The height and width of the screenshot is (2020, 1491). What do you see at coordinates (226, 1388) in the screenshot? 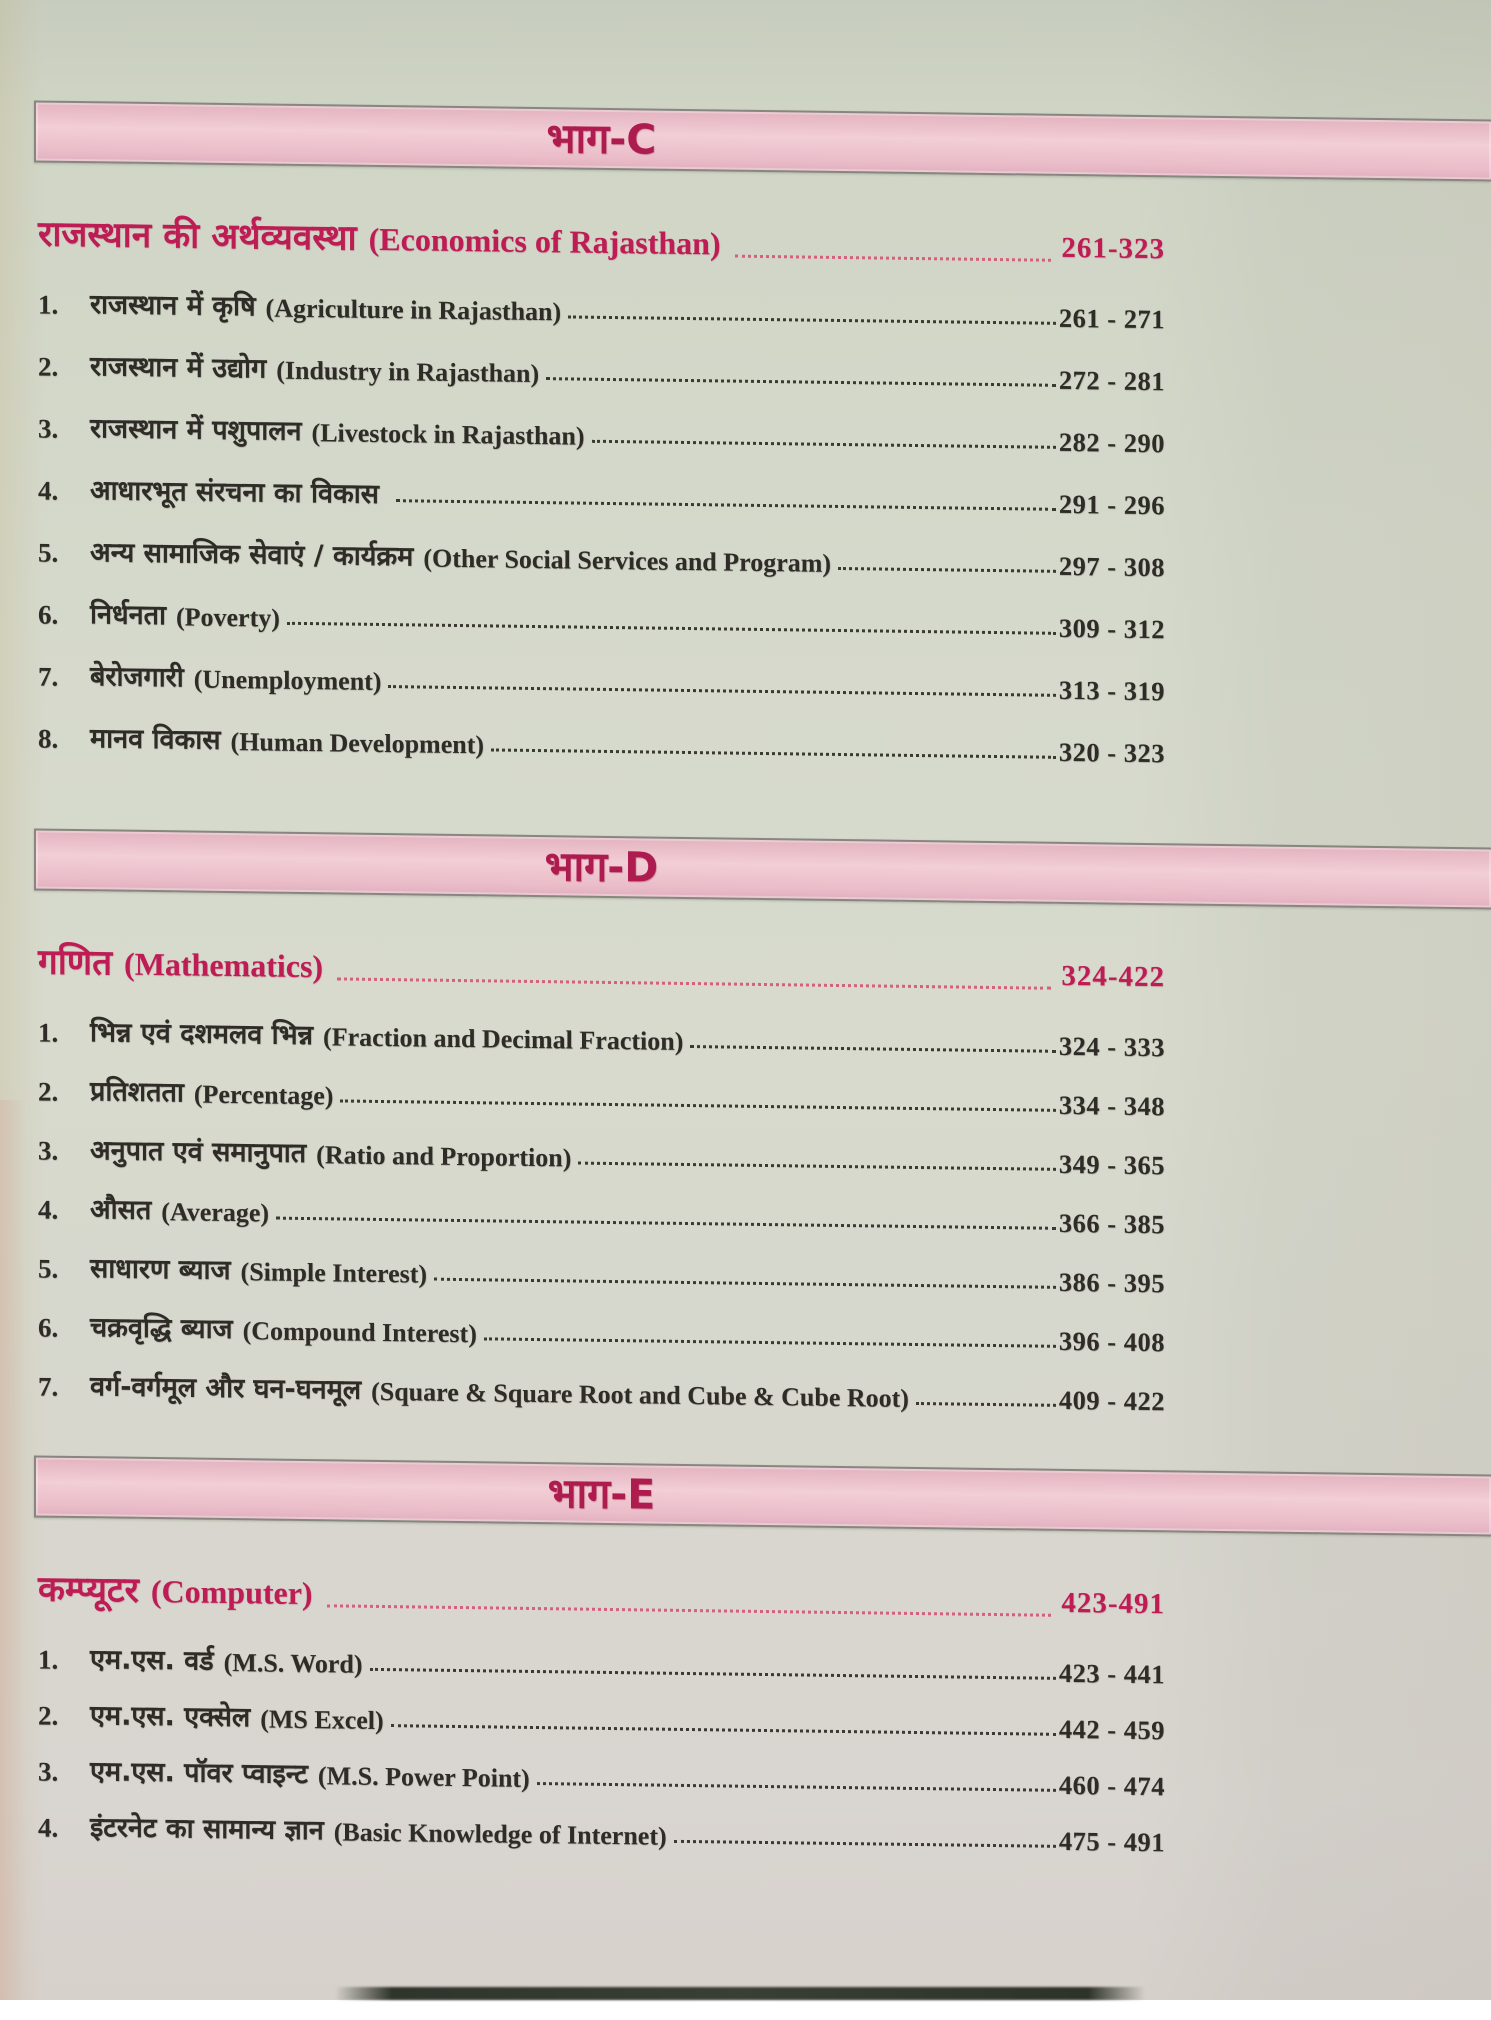
I see `entry-title-hindi: वर्ग-वर्गमूल और घन-घनमूल` at bounding box center [226, 1388].